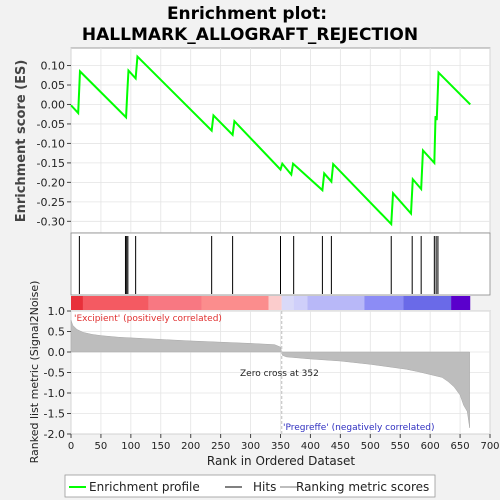  Describe the element at coordinates (250, 446) in the screenshot. I see `ranking-x-tick-label: 300` at that location.